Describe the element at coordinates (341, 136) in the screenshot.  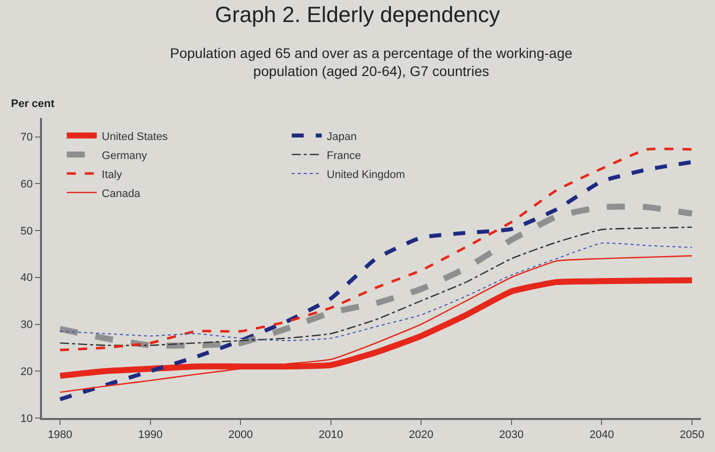
I see `legend-label: Japan` at that location.